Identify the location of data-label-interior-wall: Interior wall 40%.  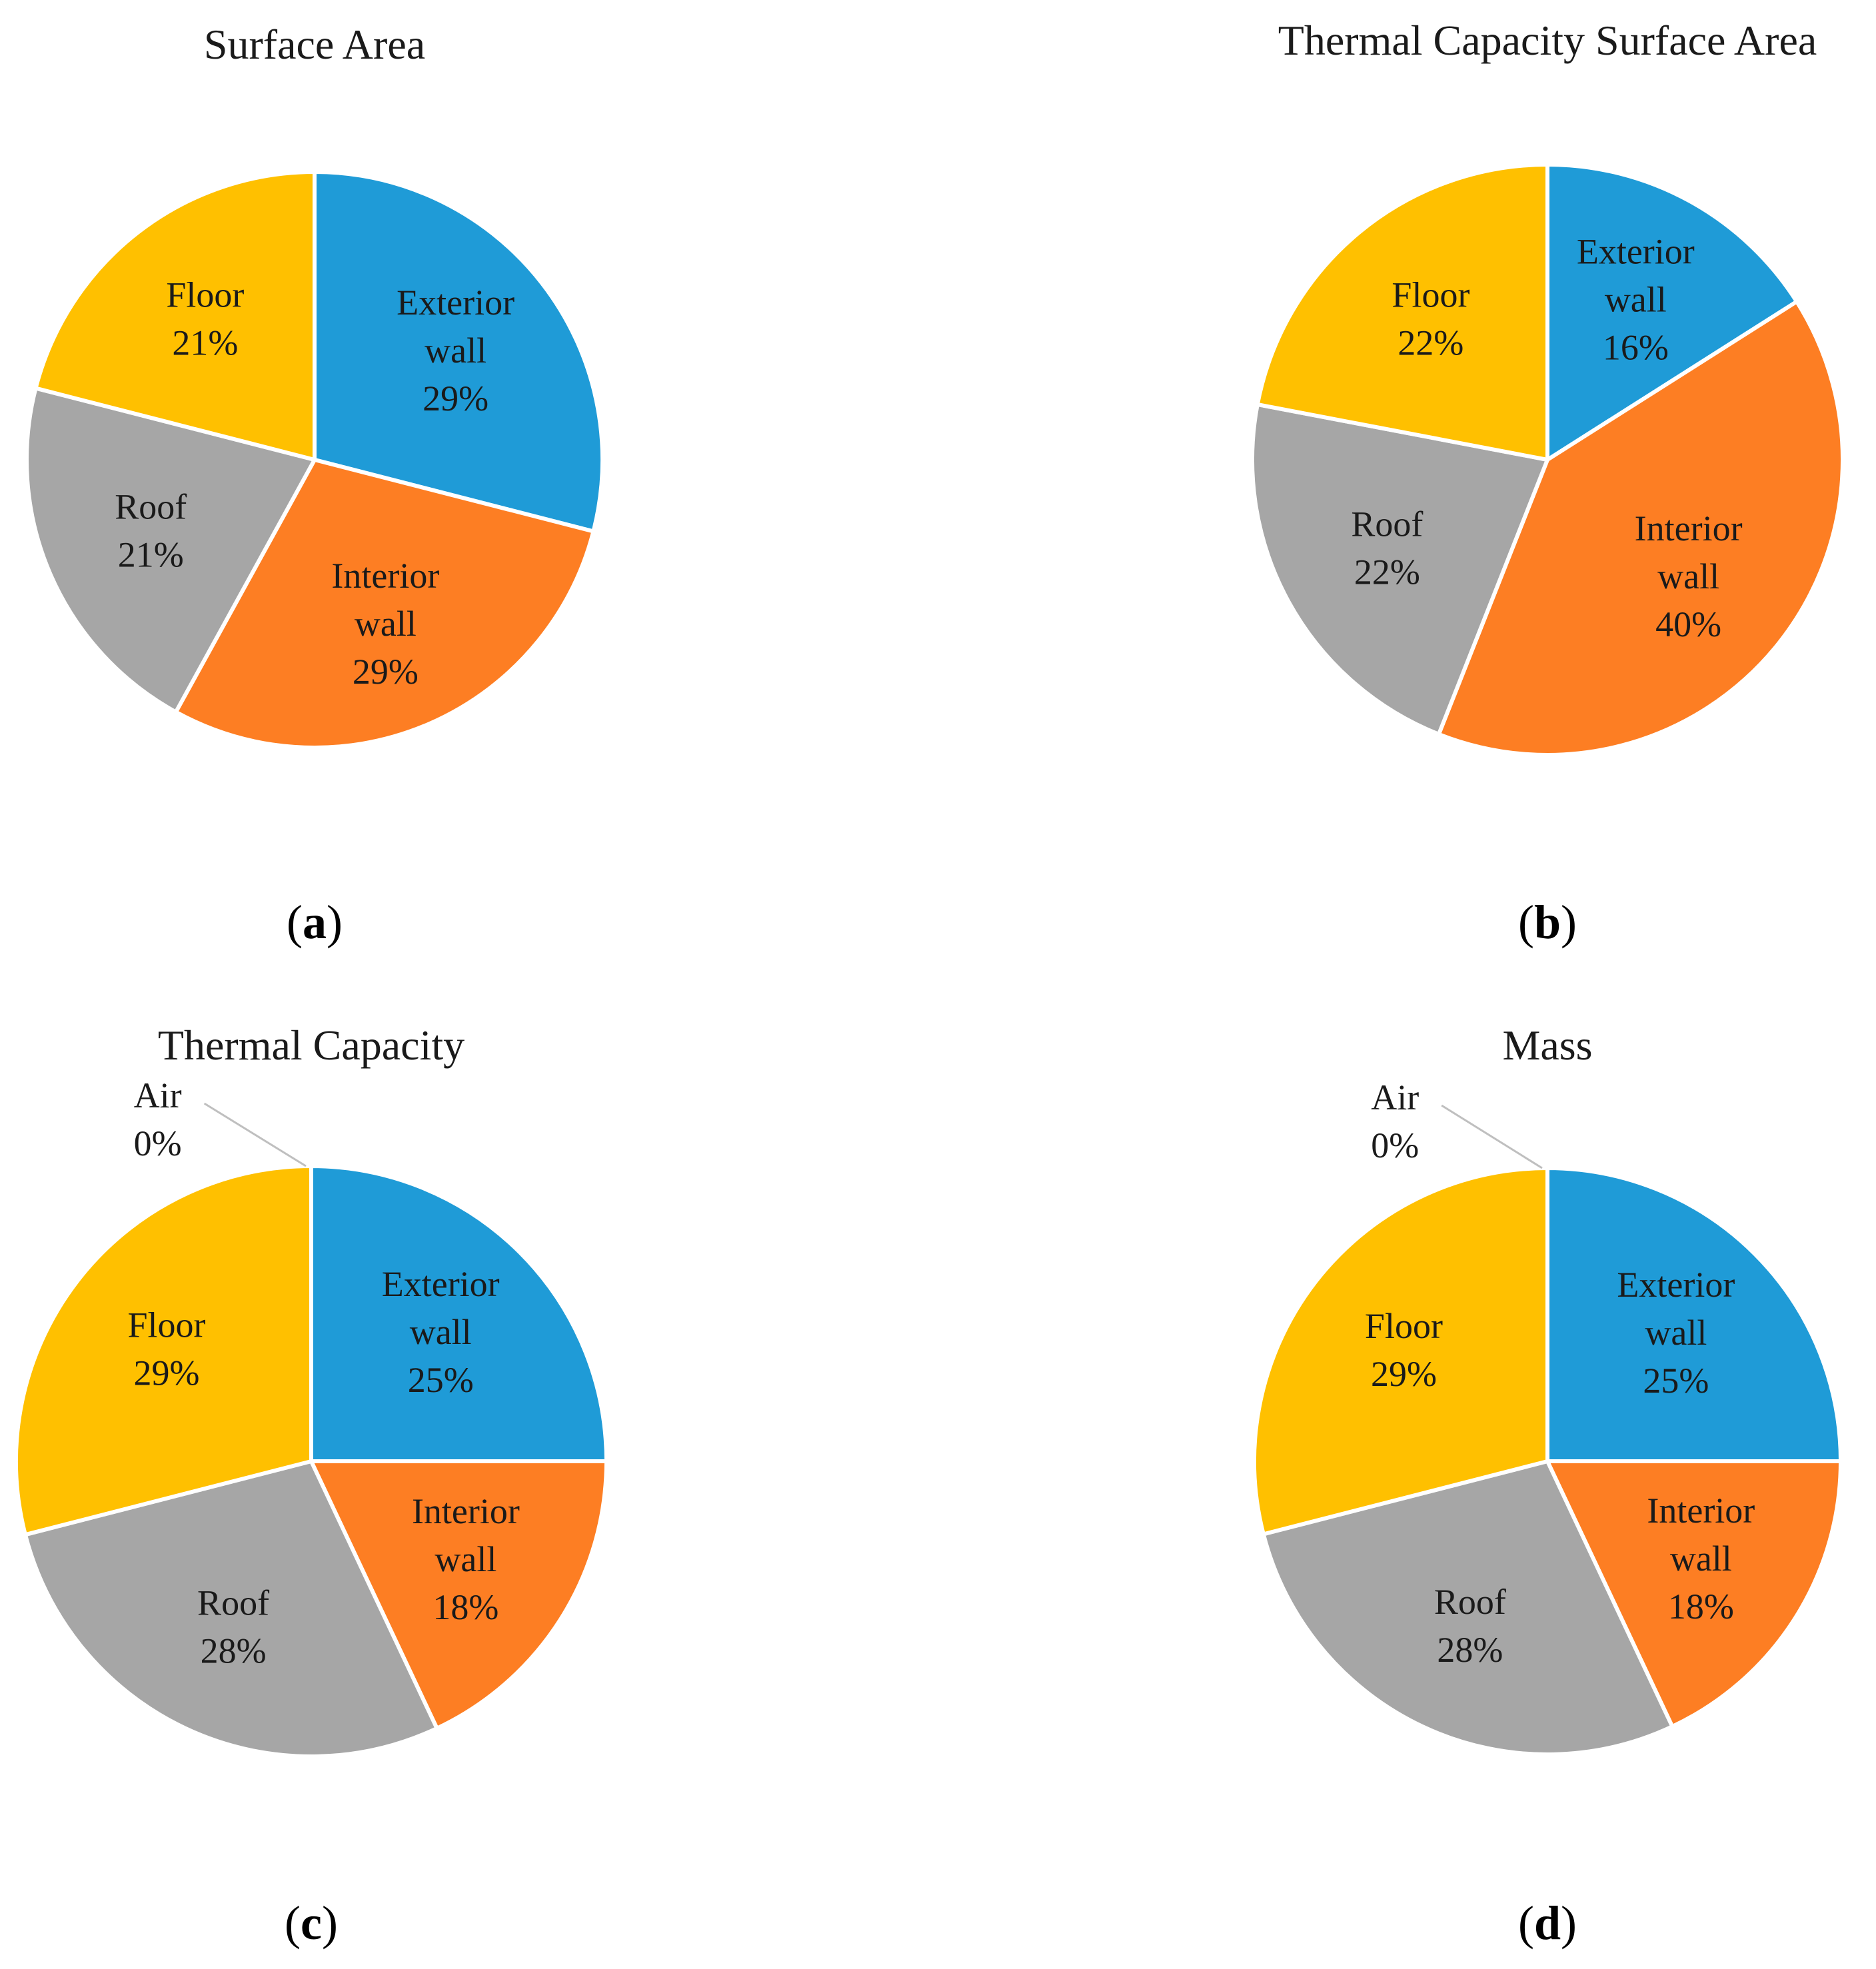
(1689, 576).